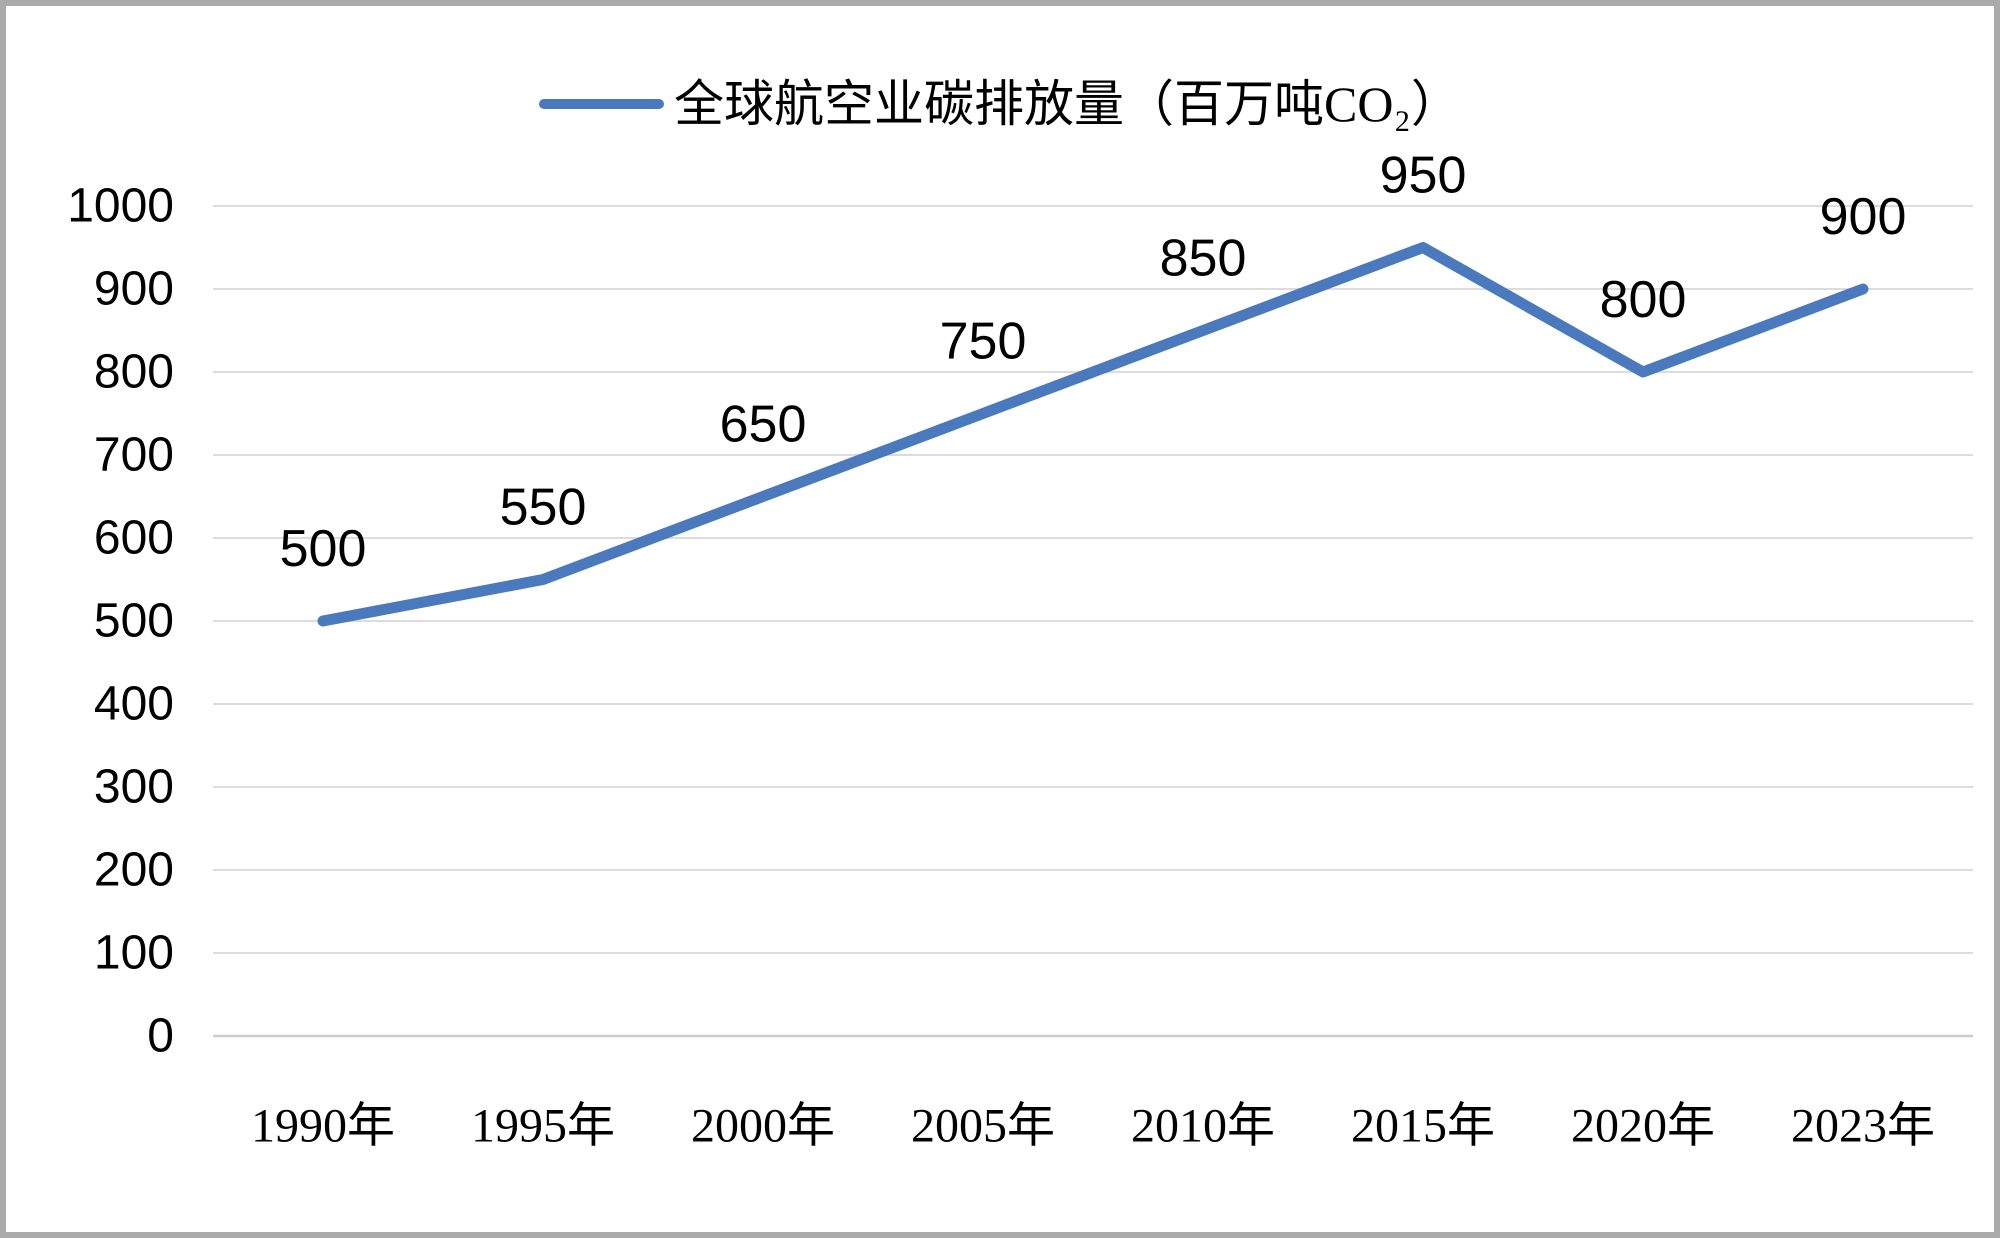 This screenshot has height=1238, width=2000. I want to click on x-axis-tick-label: 2010年, so click(1203, 1126).